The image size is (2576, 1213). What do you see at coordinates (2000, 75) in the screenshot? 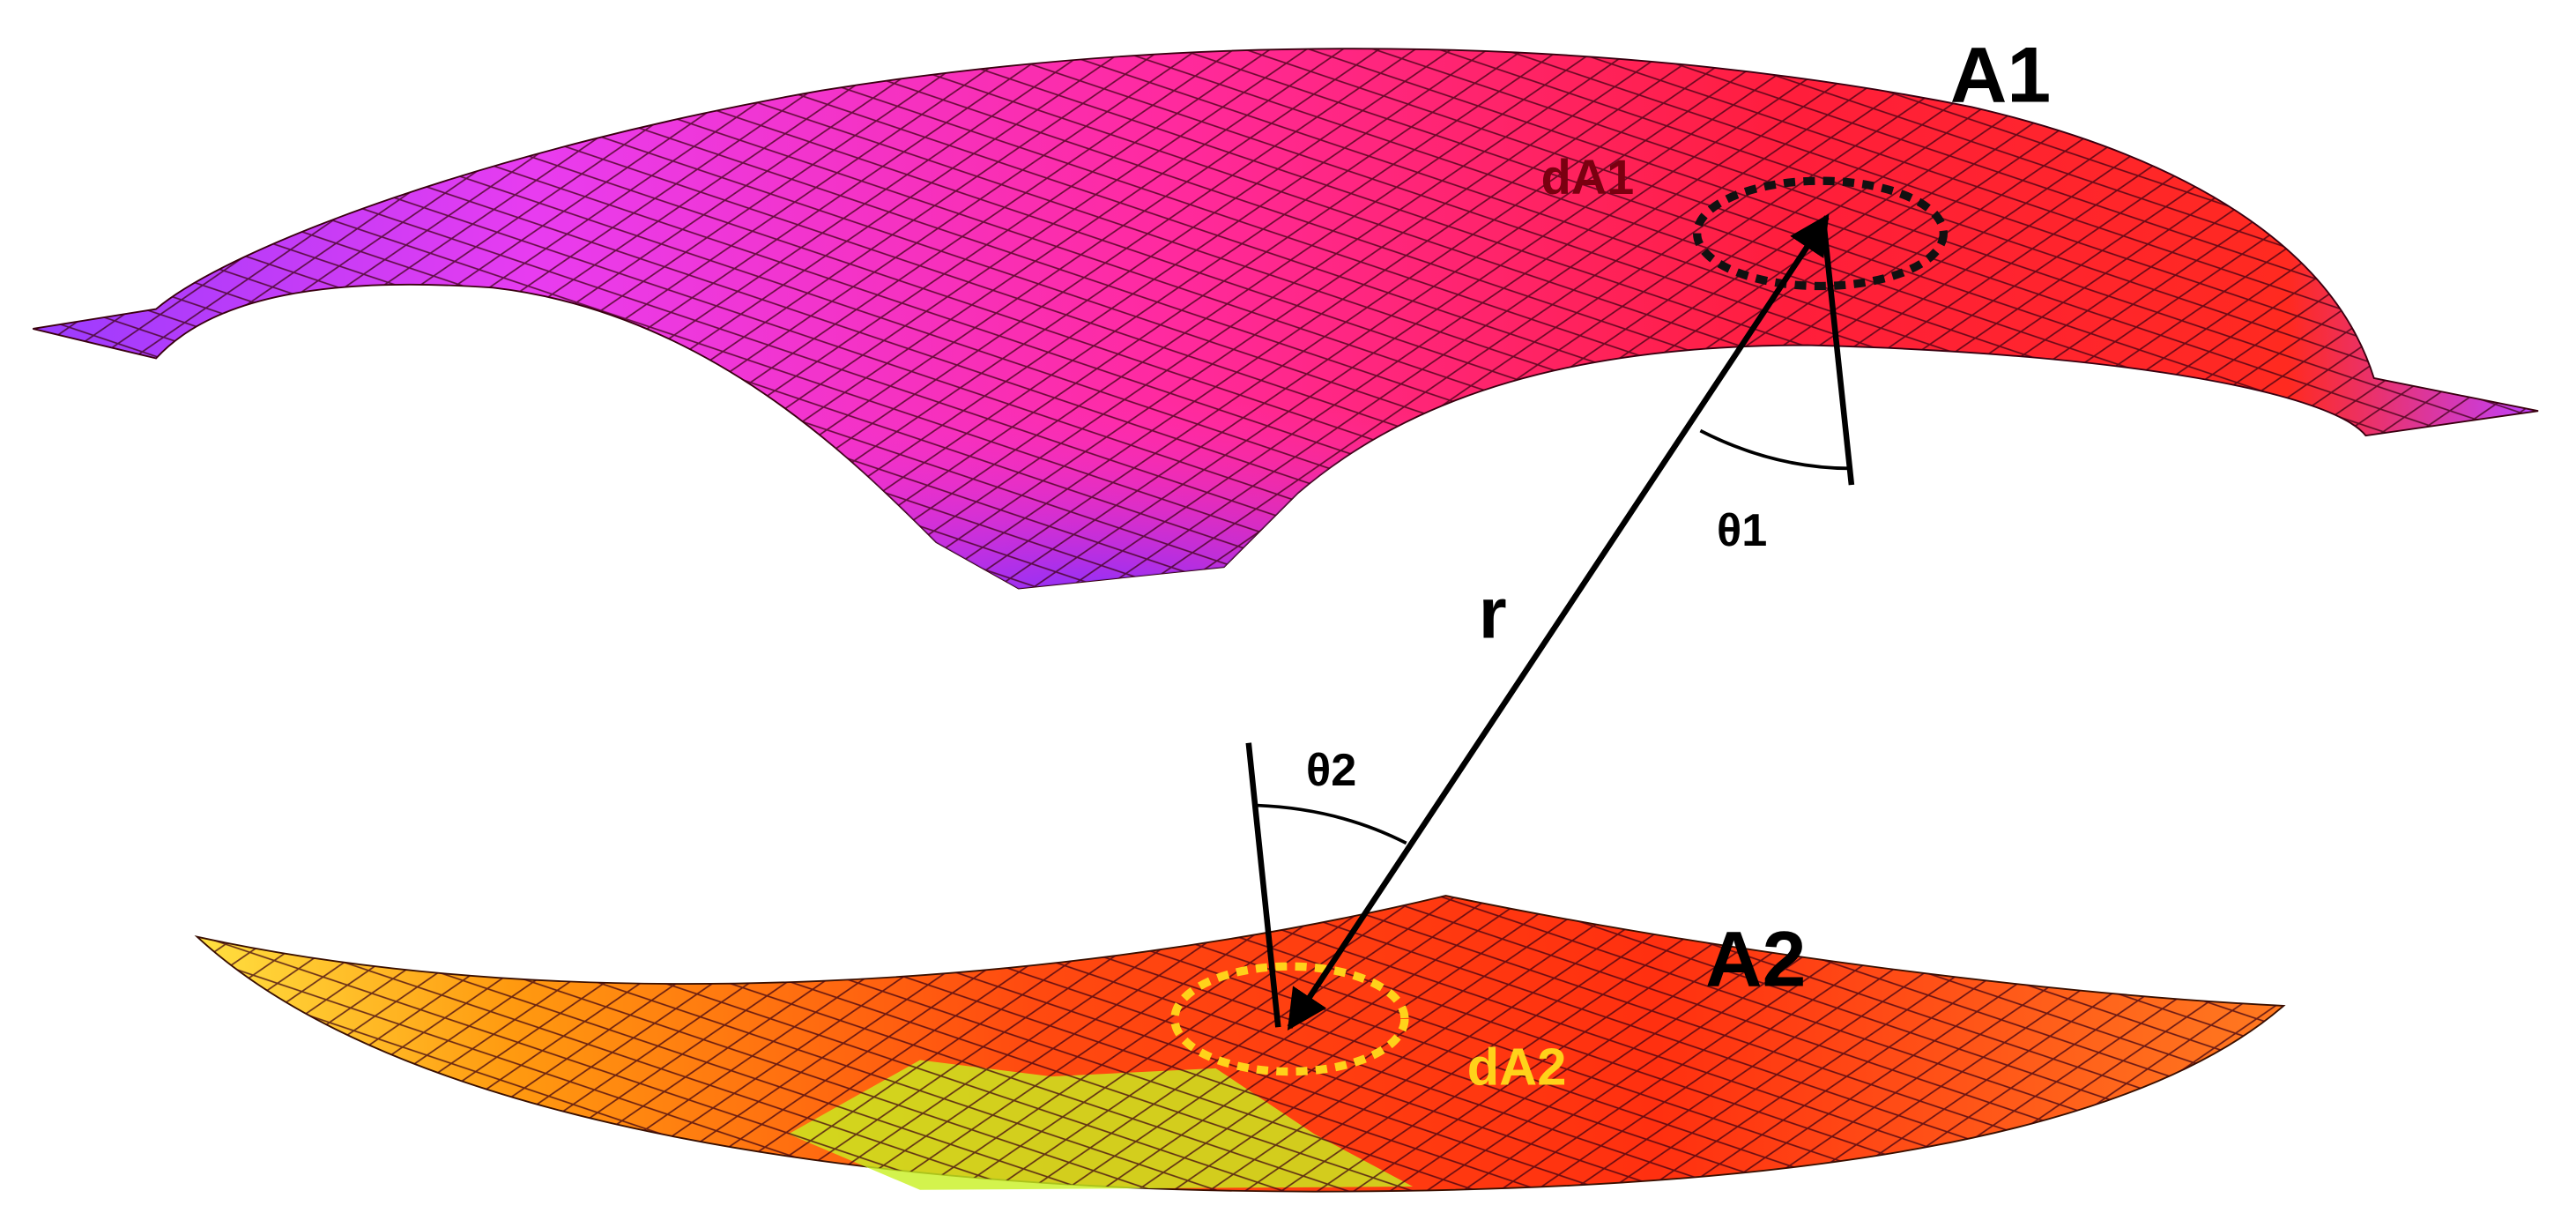
I see `label-a1: A1` at bounding box center [2000, 75].